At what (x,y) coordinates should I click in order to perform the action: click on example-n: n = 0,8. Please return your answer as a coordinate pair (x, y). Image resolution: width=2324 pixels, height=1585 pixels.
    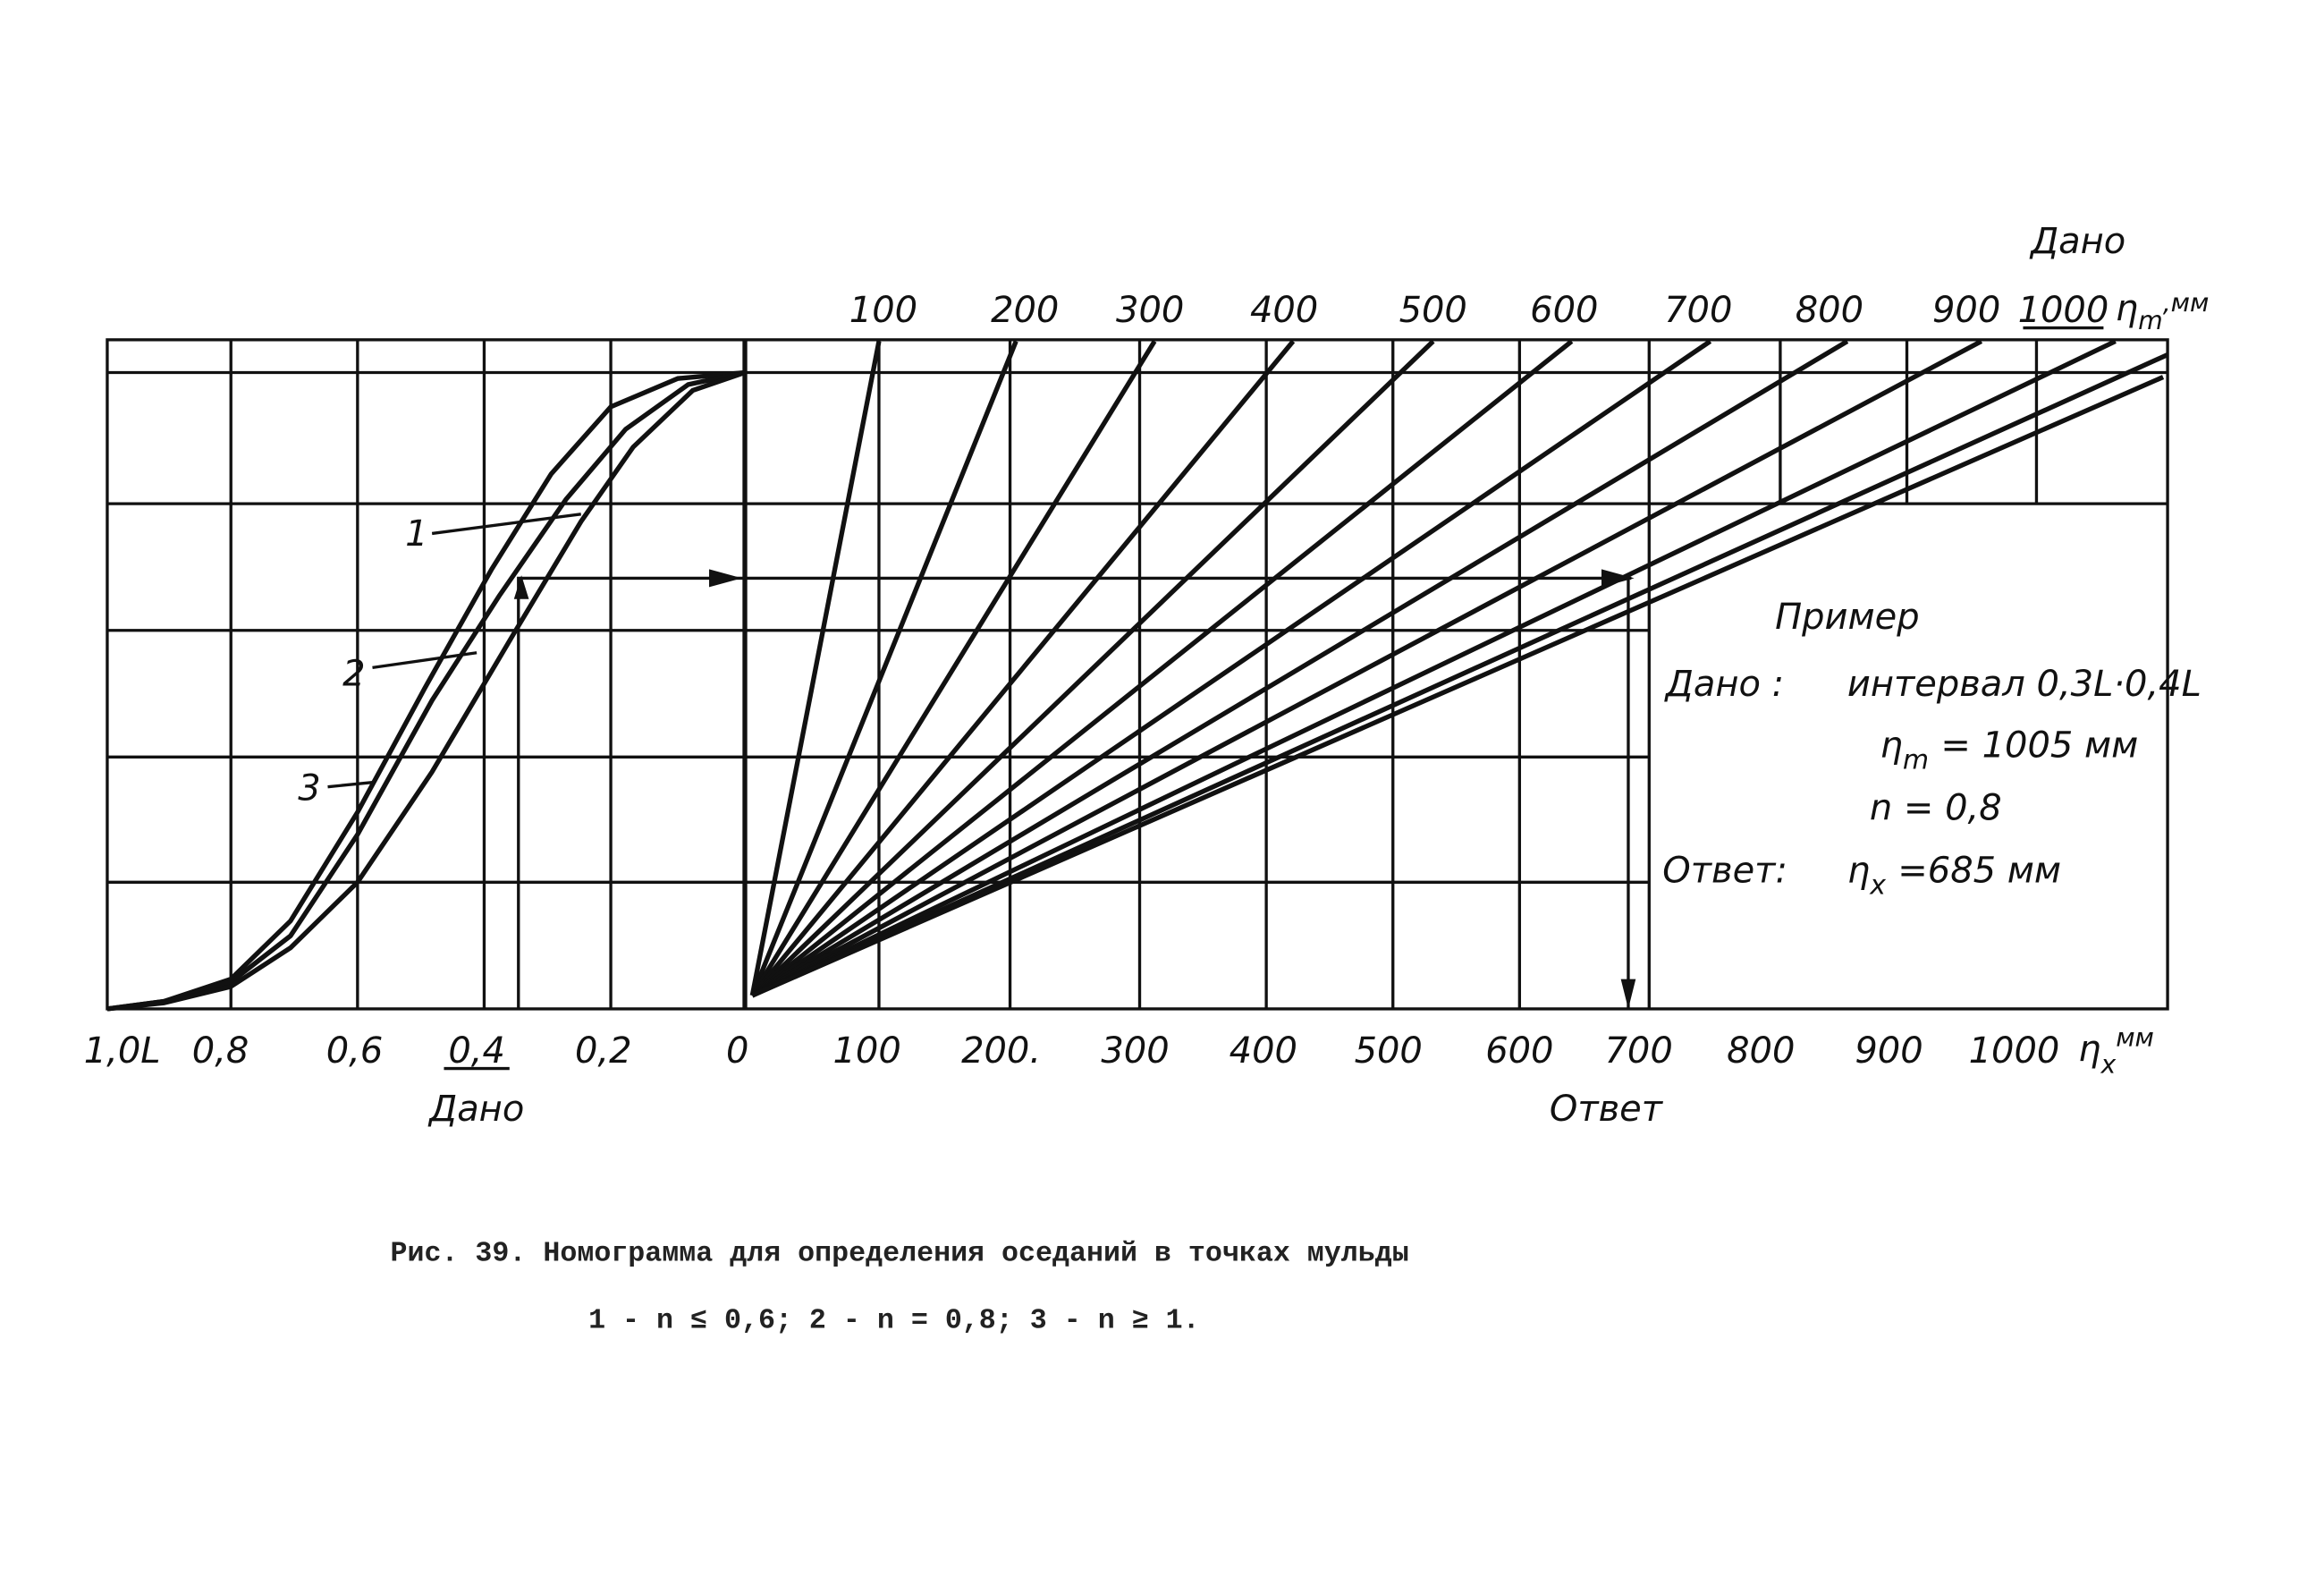
    Looking at the image, I should click on (1936, 807).